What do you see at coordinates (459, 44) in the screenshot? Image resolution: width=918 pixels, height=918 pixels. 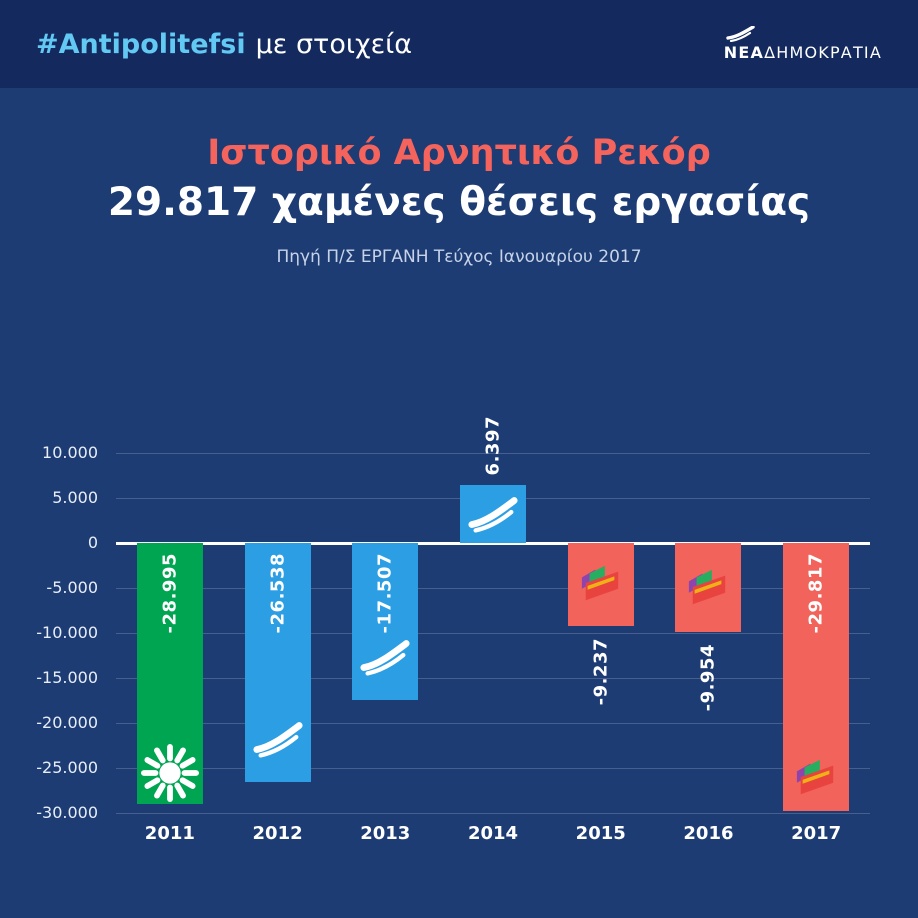 I see `top-bar: #Antipolitefsi με στοιχεία ΝΕΑΔΗΜΟΚΡΑΤΙΑ` at bounding box center [459, 44].